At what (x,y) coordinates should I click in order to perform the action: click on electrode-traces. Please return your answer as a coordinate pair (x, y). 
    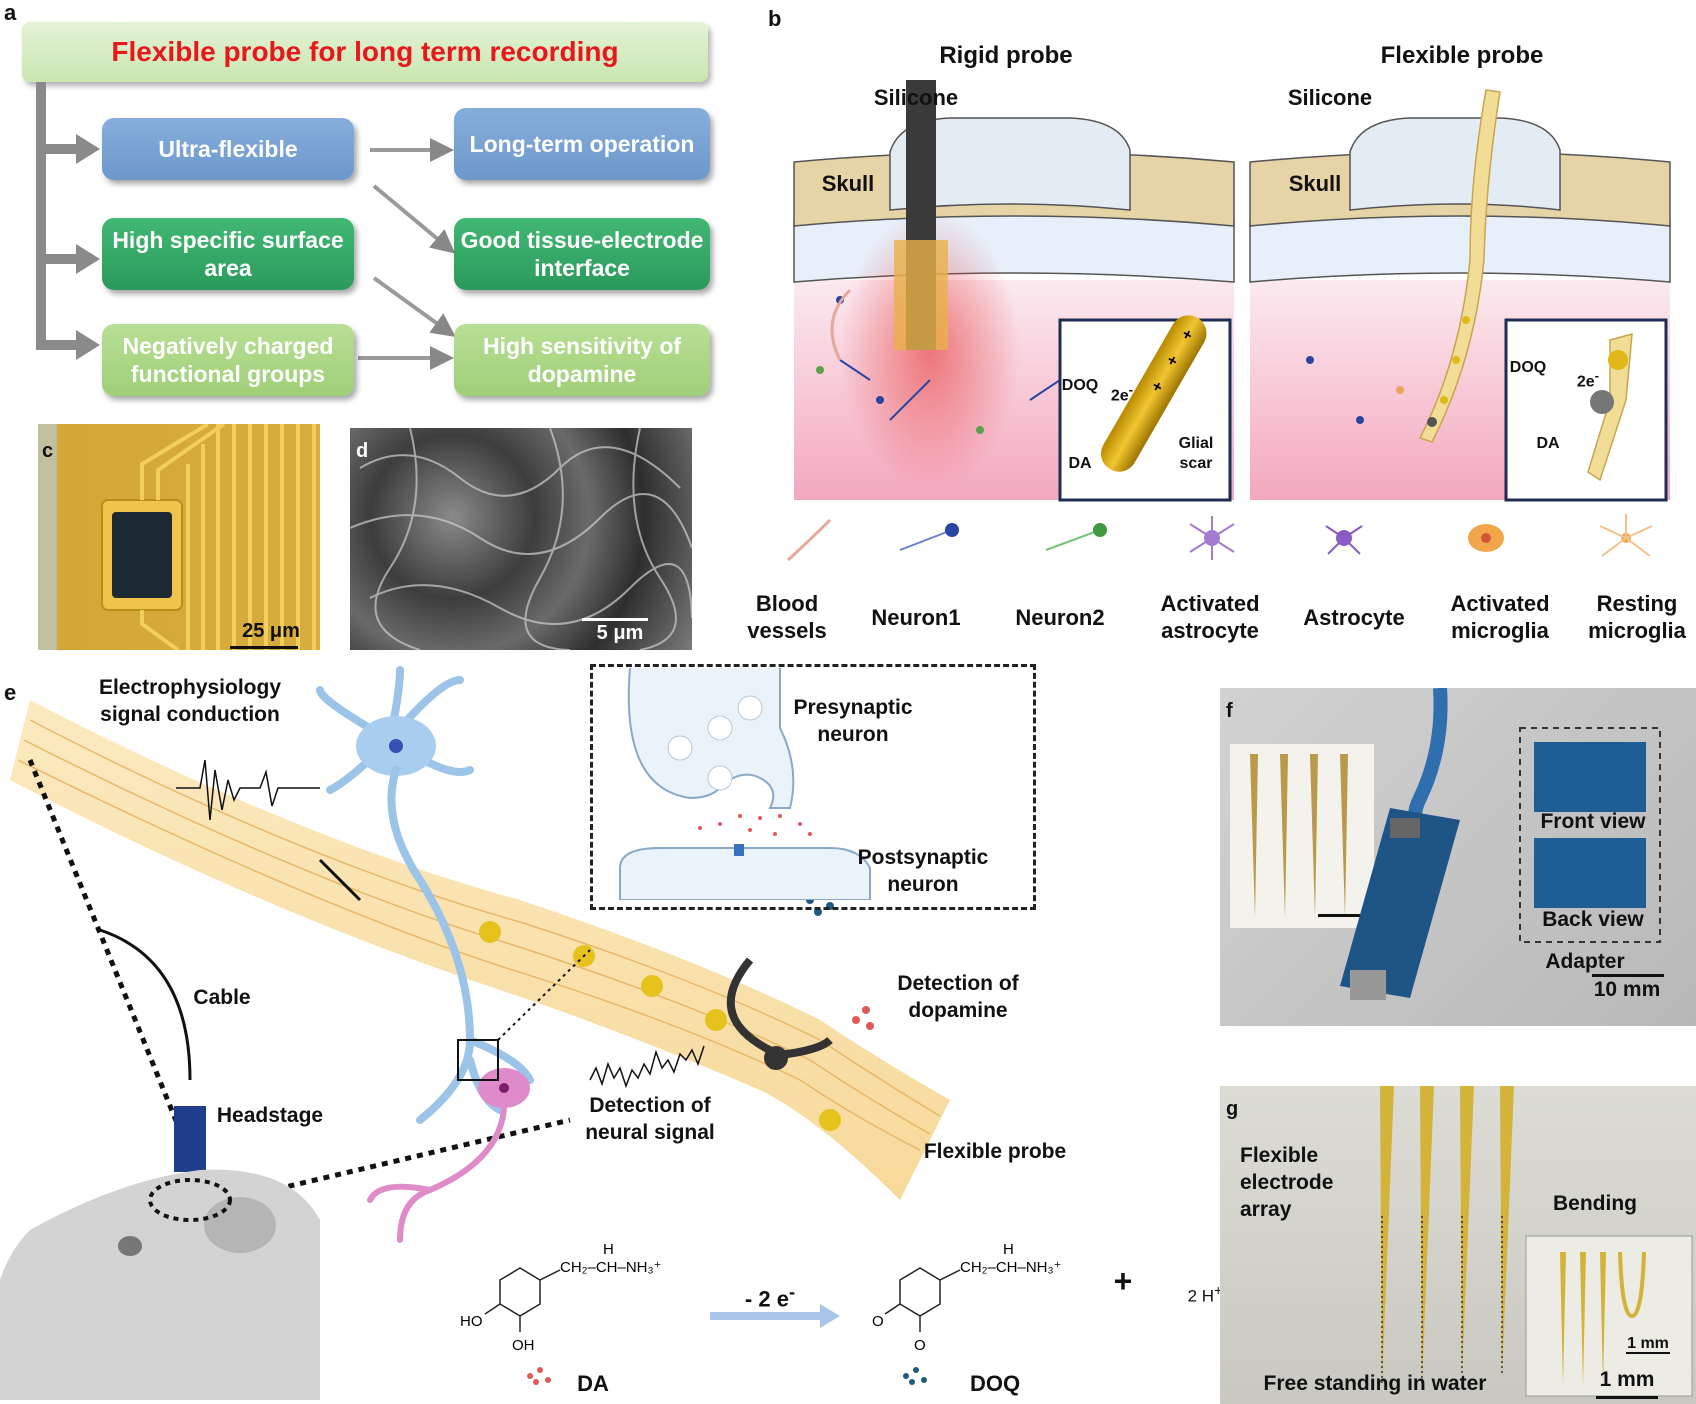
    Looking at the image, I should click on (208, 537).